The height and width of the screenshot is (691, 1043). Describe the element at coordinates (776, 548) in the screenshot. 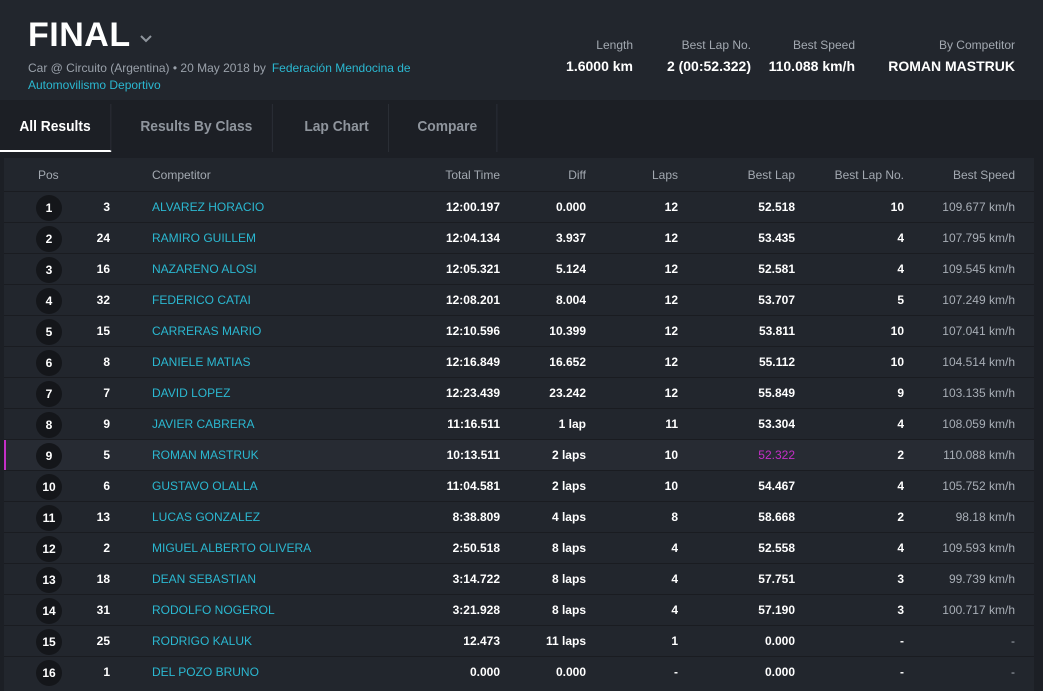

I see `best-lap: 52.558` at that location.